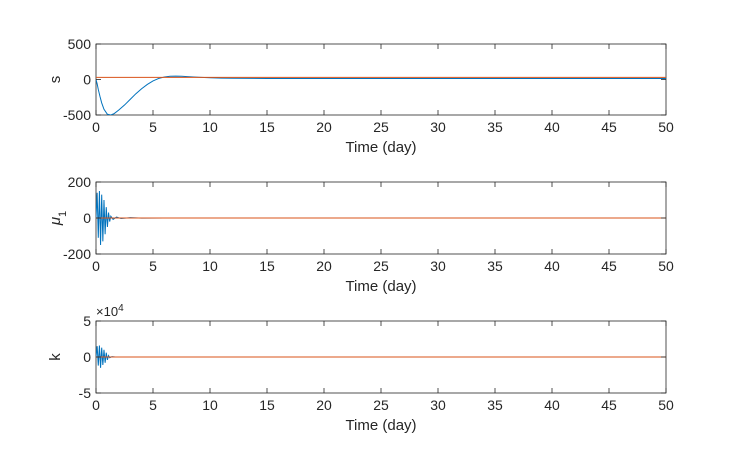 Image resolution: width=736 pixels, height=465 pixels. Describe the element at coordinates (55, 357) in the screenshot. I see `y-axis-label: k` at that location.